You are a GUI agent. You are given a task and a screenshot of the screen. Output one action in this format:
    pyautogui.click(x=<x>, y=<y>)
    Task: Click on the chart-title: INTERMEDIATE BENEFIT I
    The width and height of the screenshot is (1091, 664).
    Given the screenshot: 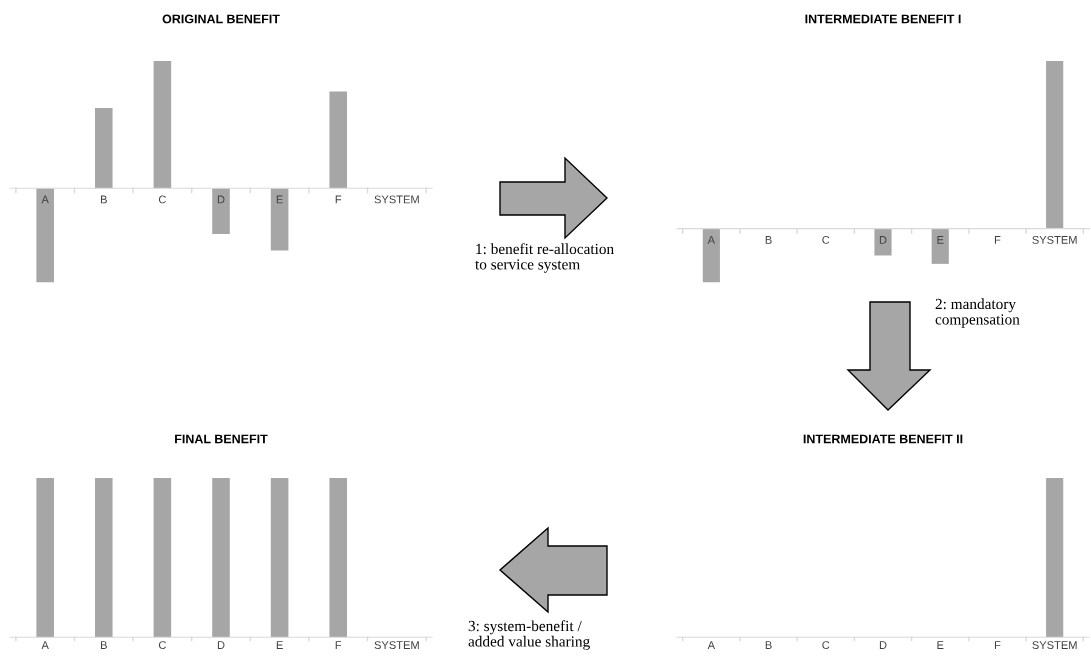 What is the action you would take?
    pyautogui.click(x=883, y=19)
    